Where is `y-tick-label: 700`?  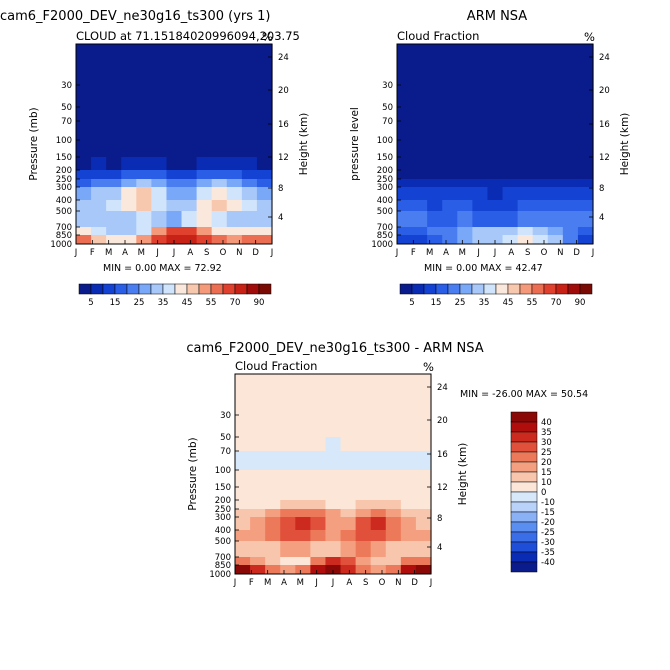 y-tick-label: 700 is located at coordinates (223, 558).